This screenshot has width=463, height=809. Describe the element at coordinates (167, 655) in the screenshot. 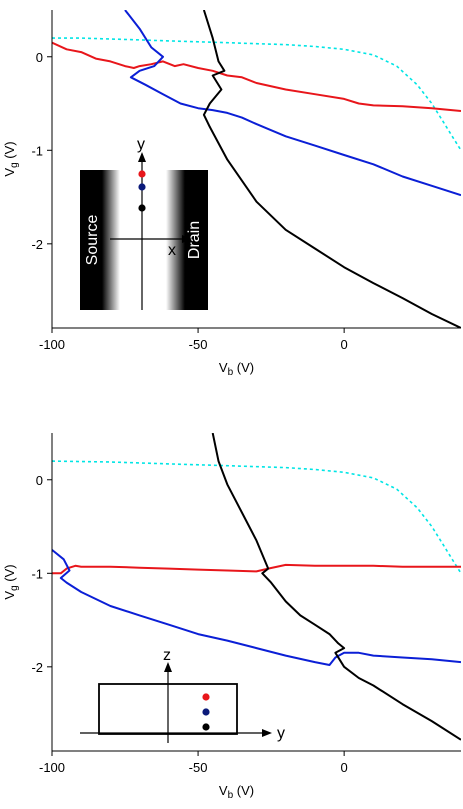

I see `inset-z-label: z` at that location.